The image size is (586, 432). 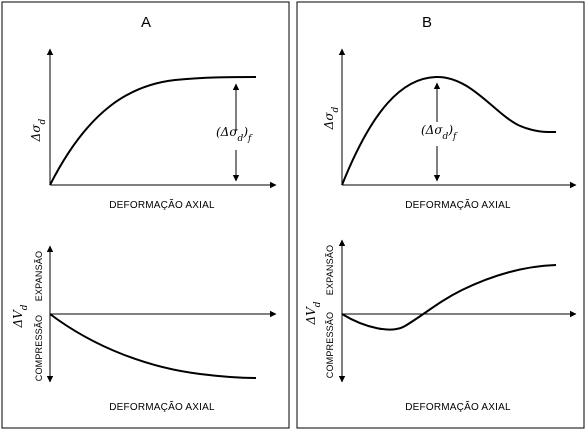 What do you see at coordinates (146, 22) in the screenshot?
I see `panel-a-title: A` at bounding box center [146, 22].